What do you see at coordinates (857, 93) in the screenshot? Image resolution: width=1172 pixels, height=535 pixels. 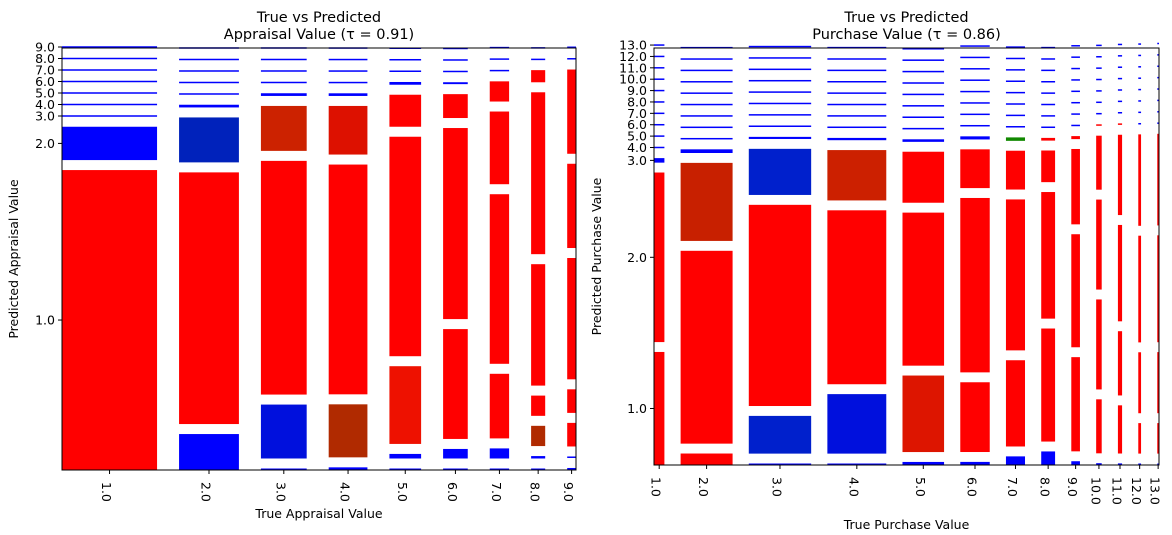 I see `mosaic-cell-c4-r9` at bounding box center [857, 93].